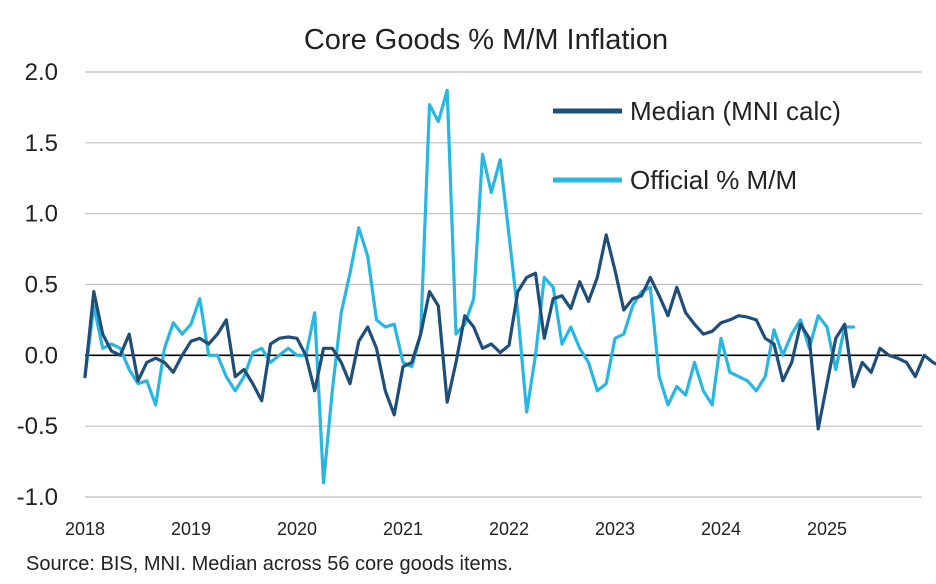 The width and height of the screenshot is (936, 584). Describe the element at coordinates (735, 111) in the screenshot. I see `legend-label-median: Median (MNI calc)` at that location.